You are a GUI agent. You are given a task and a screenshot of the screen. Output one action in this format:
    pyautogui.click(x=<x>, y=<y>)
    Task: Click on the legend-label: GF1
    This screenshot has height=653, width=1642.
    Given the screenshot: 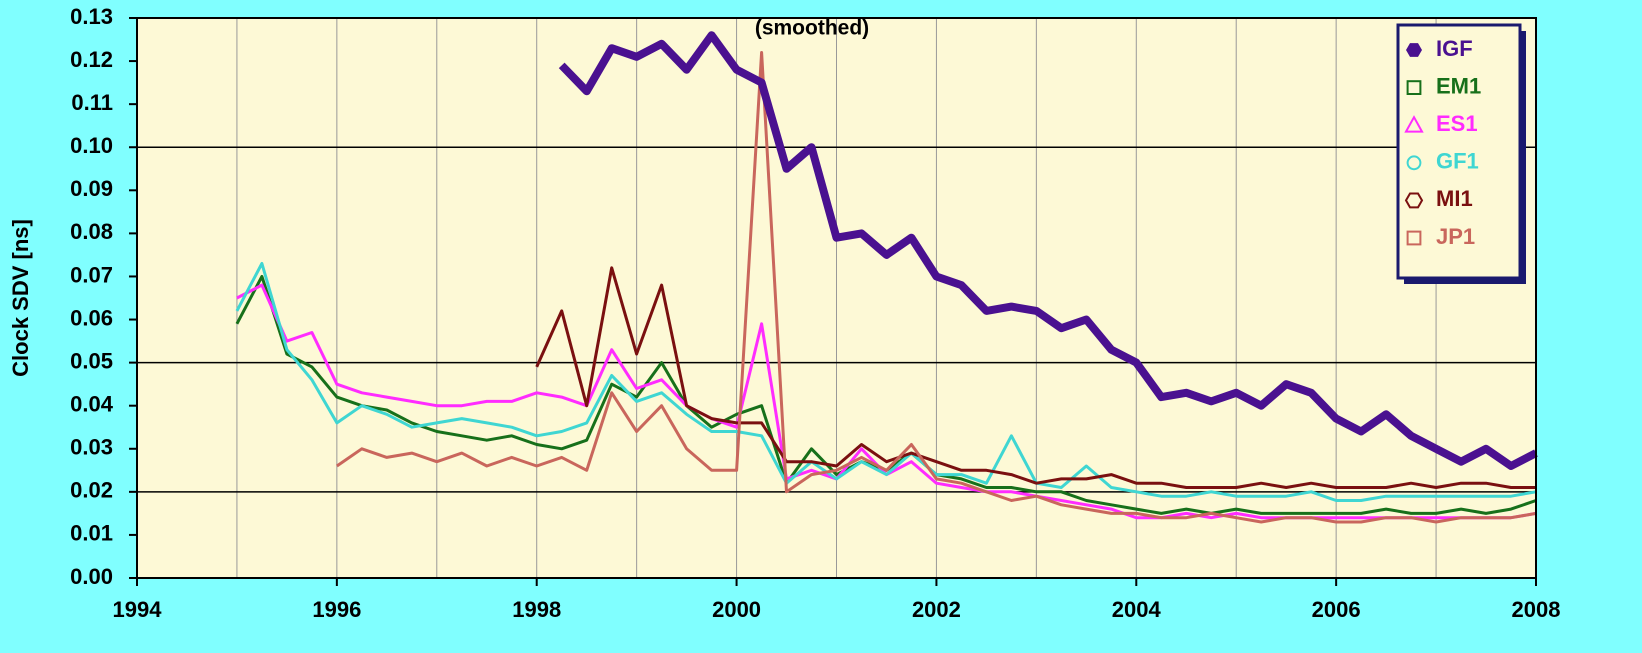 What is the action you would take?
    pyautogui.click(x=1457, y=161)
    